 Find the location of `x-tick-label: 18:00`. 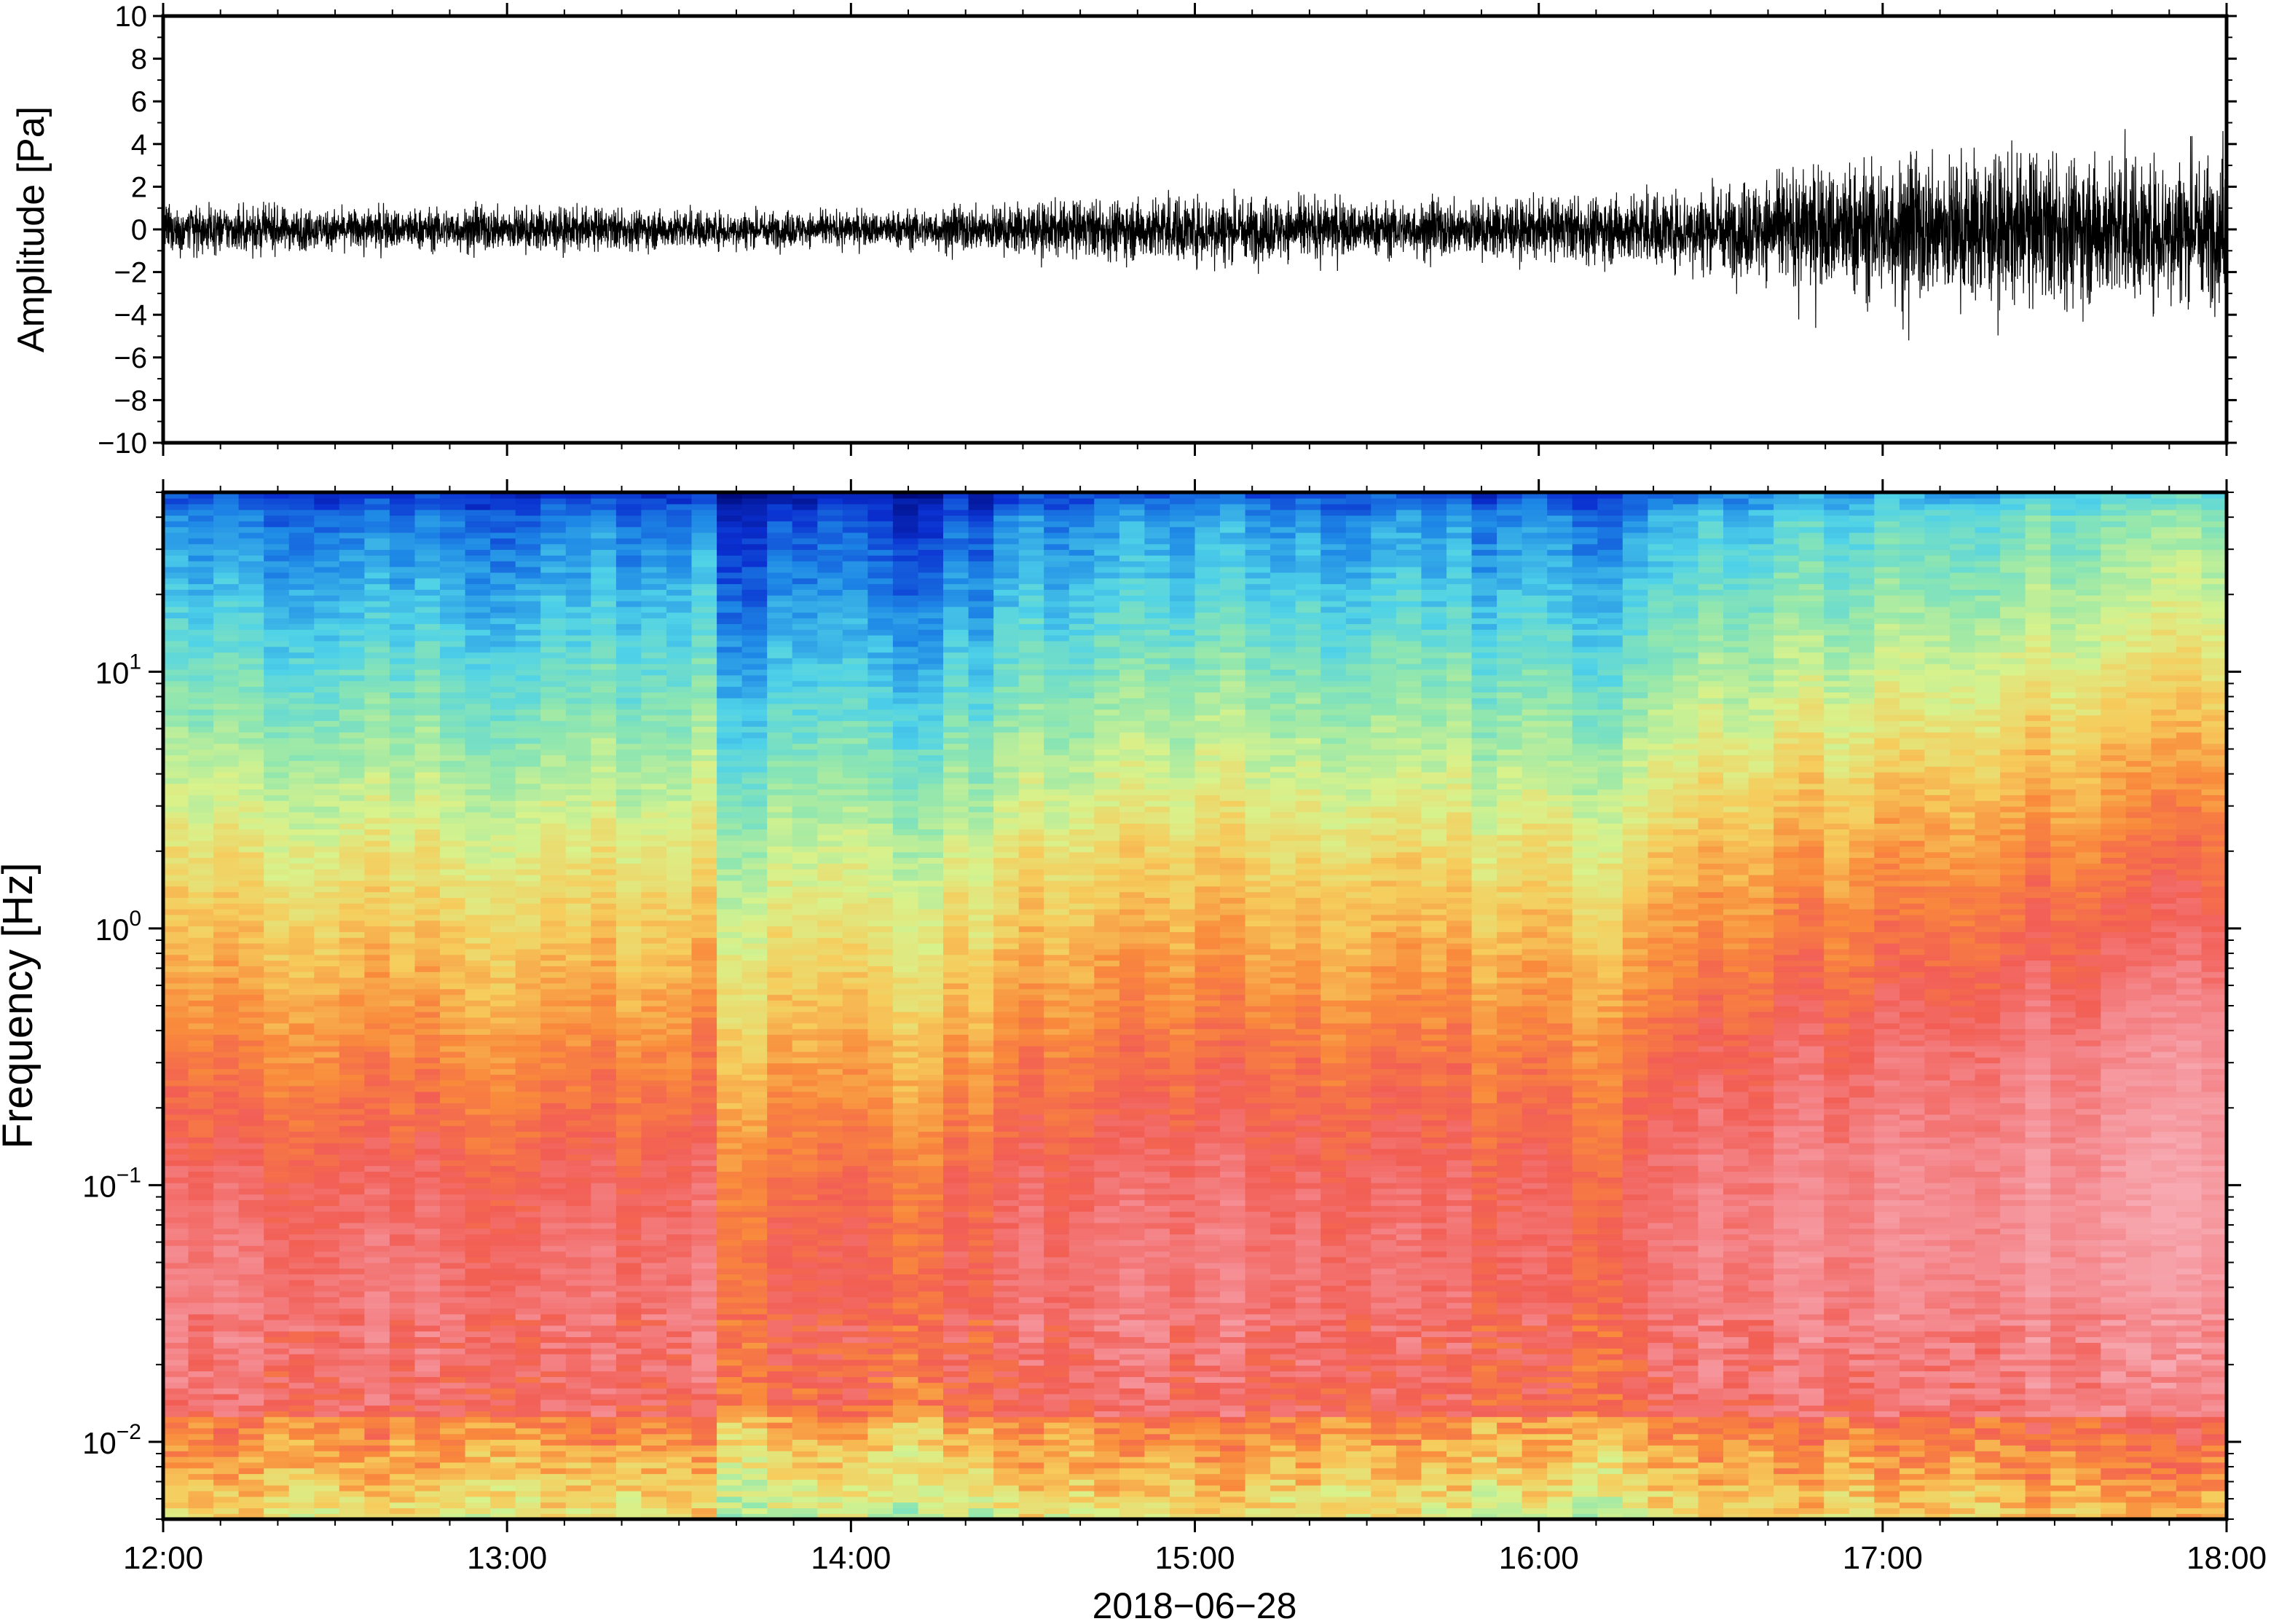

x-tick-label: 18:00 is located at coordinates (2227, 1558).